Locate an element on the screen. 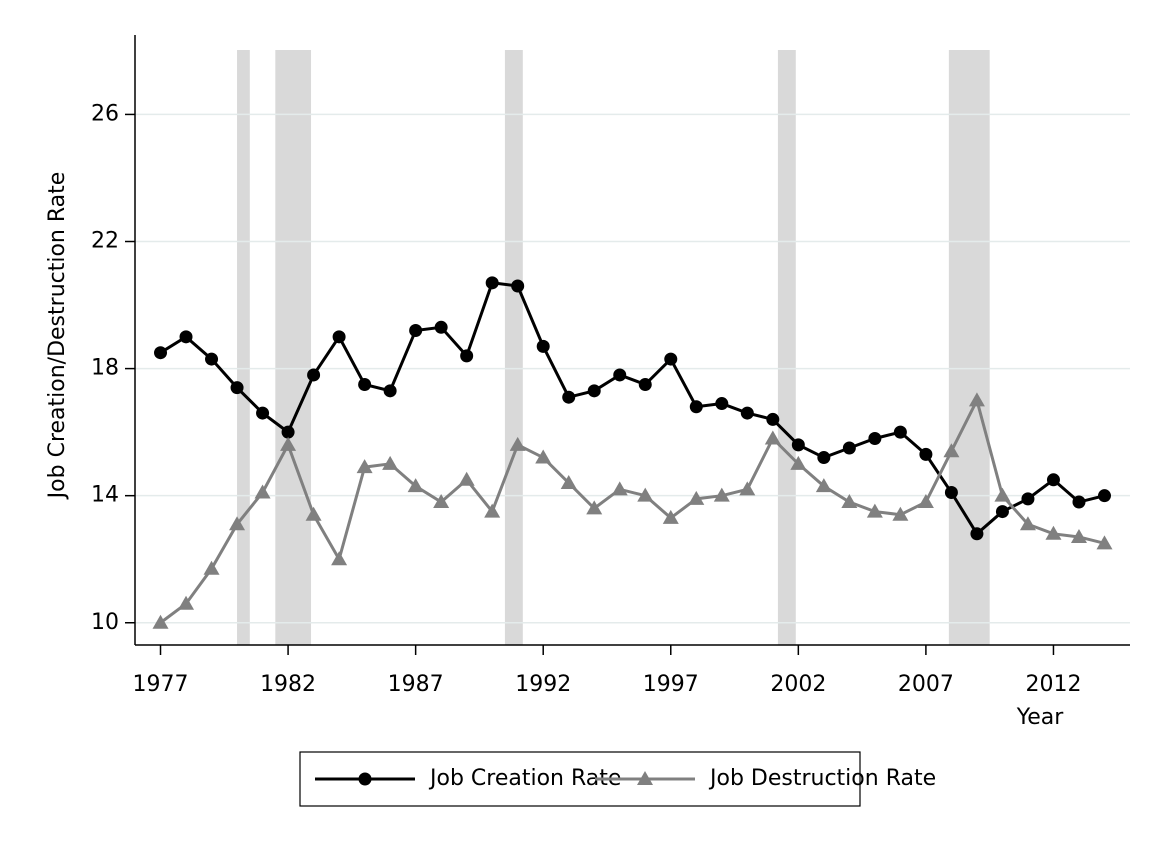 This screenshot has width=1159, height=845. y-tick-label: 18 is located at coordinates (105, 368).